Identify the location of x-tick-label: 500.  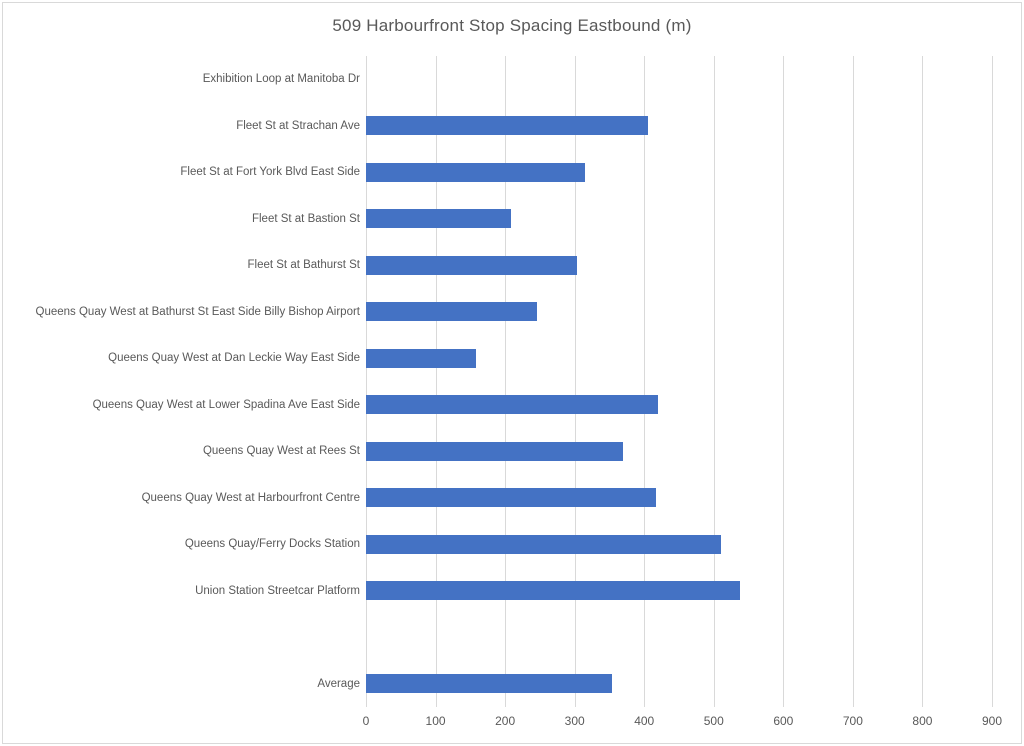
(713, 721).